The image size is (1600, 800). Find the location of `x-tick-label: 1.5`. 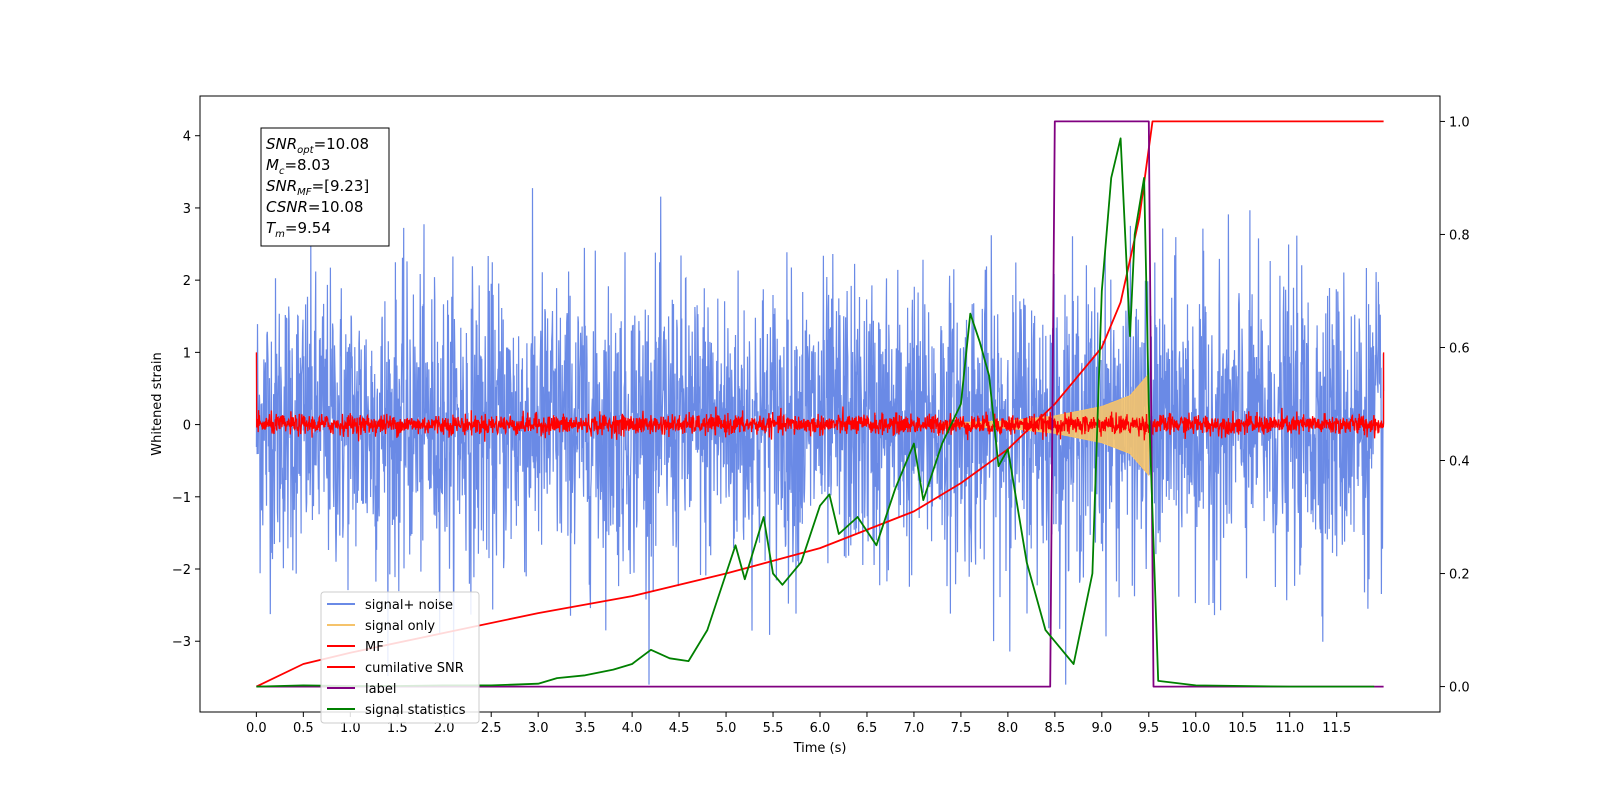

x-tick-label: 1.5 is located at coordinates (397, 728).